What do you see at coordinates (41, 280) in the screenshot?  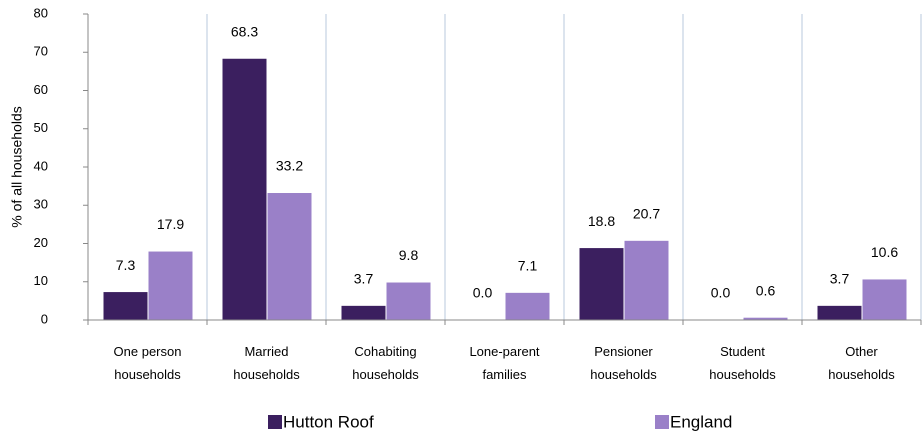 I see `y-tick-label: 10` at bounding box center [41, 280].